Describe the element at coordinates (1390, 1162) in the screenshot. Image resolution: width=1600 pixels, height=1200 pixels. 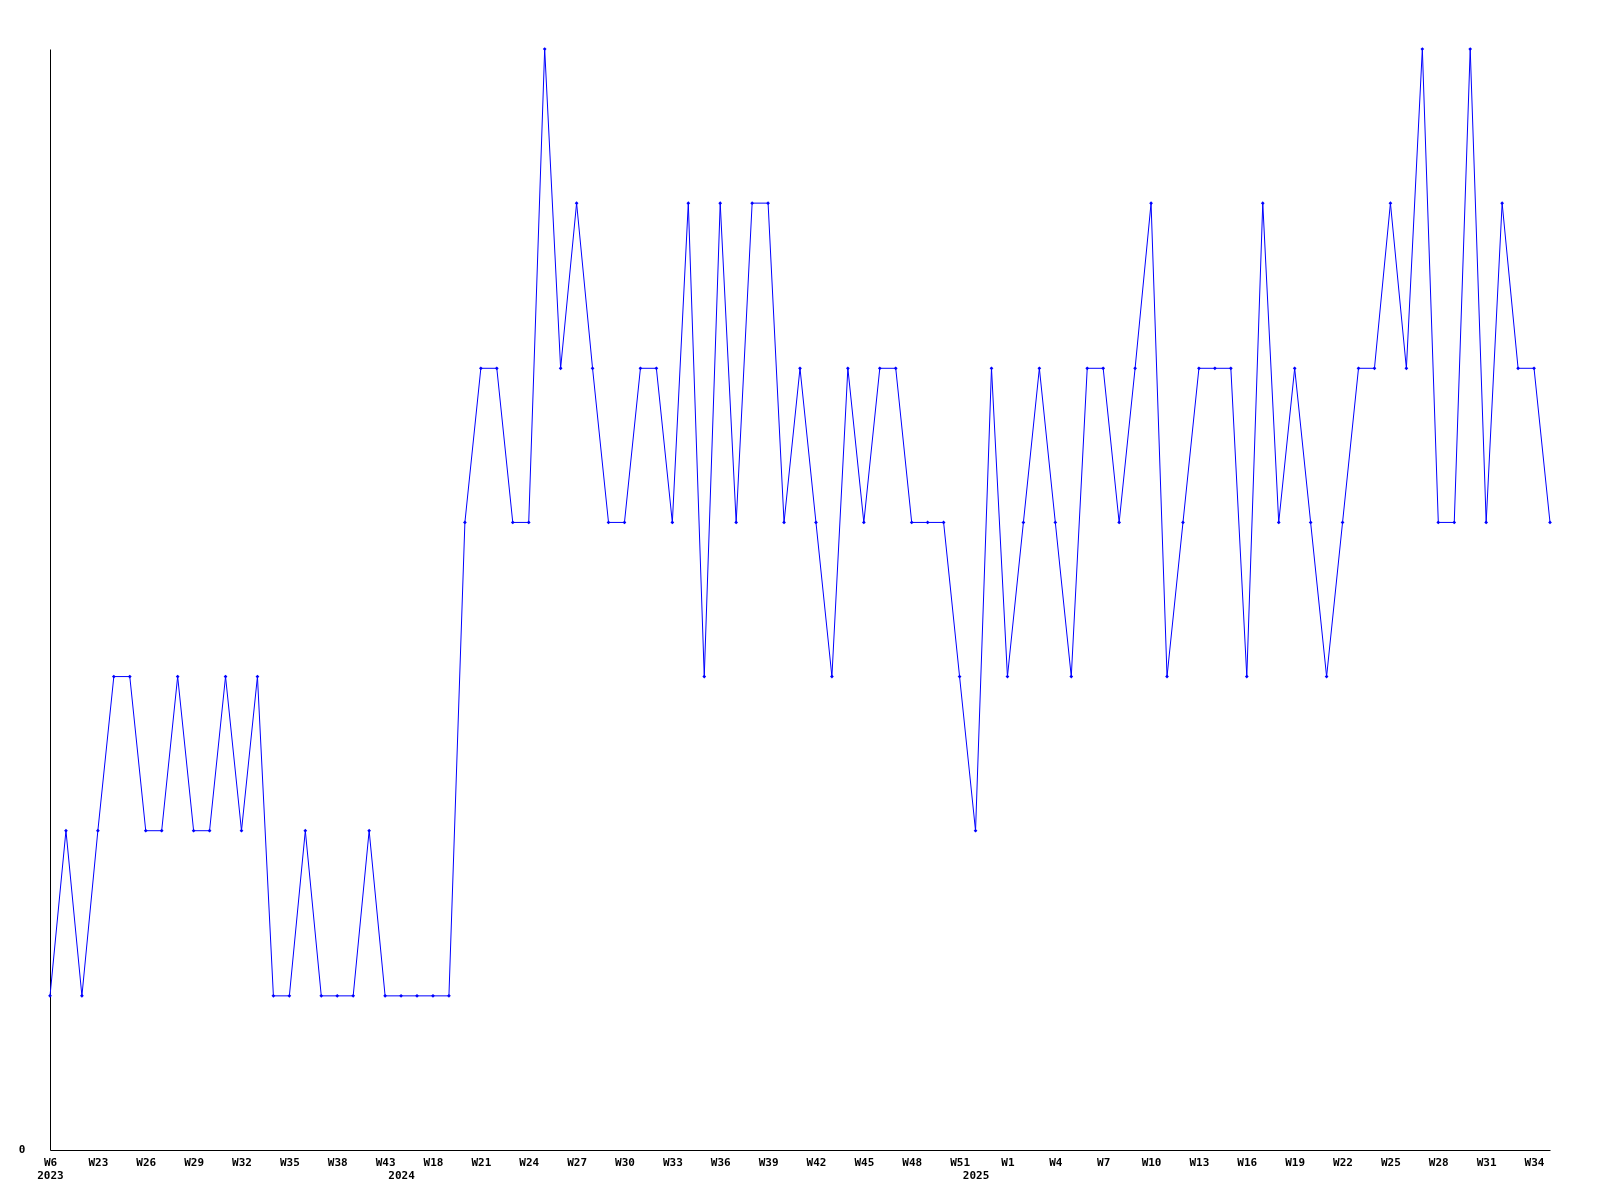
I see `x-tick-label: W25` at that location.